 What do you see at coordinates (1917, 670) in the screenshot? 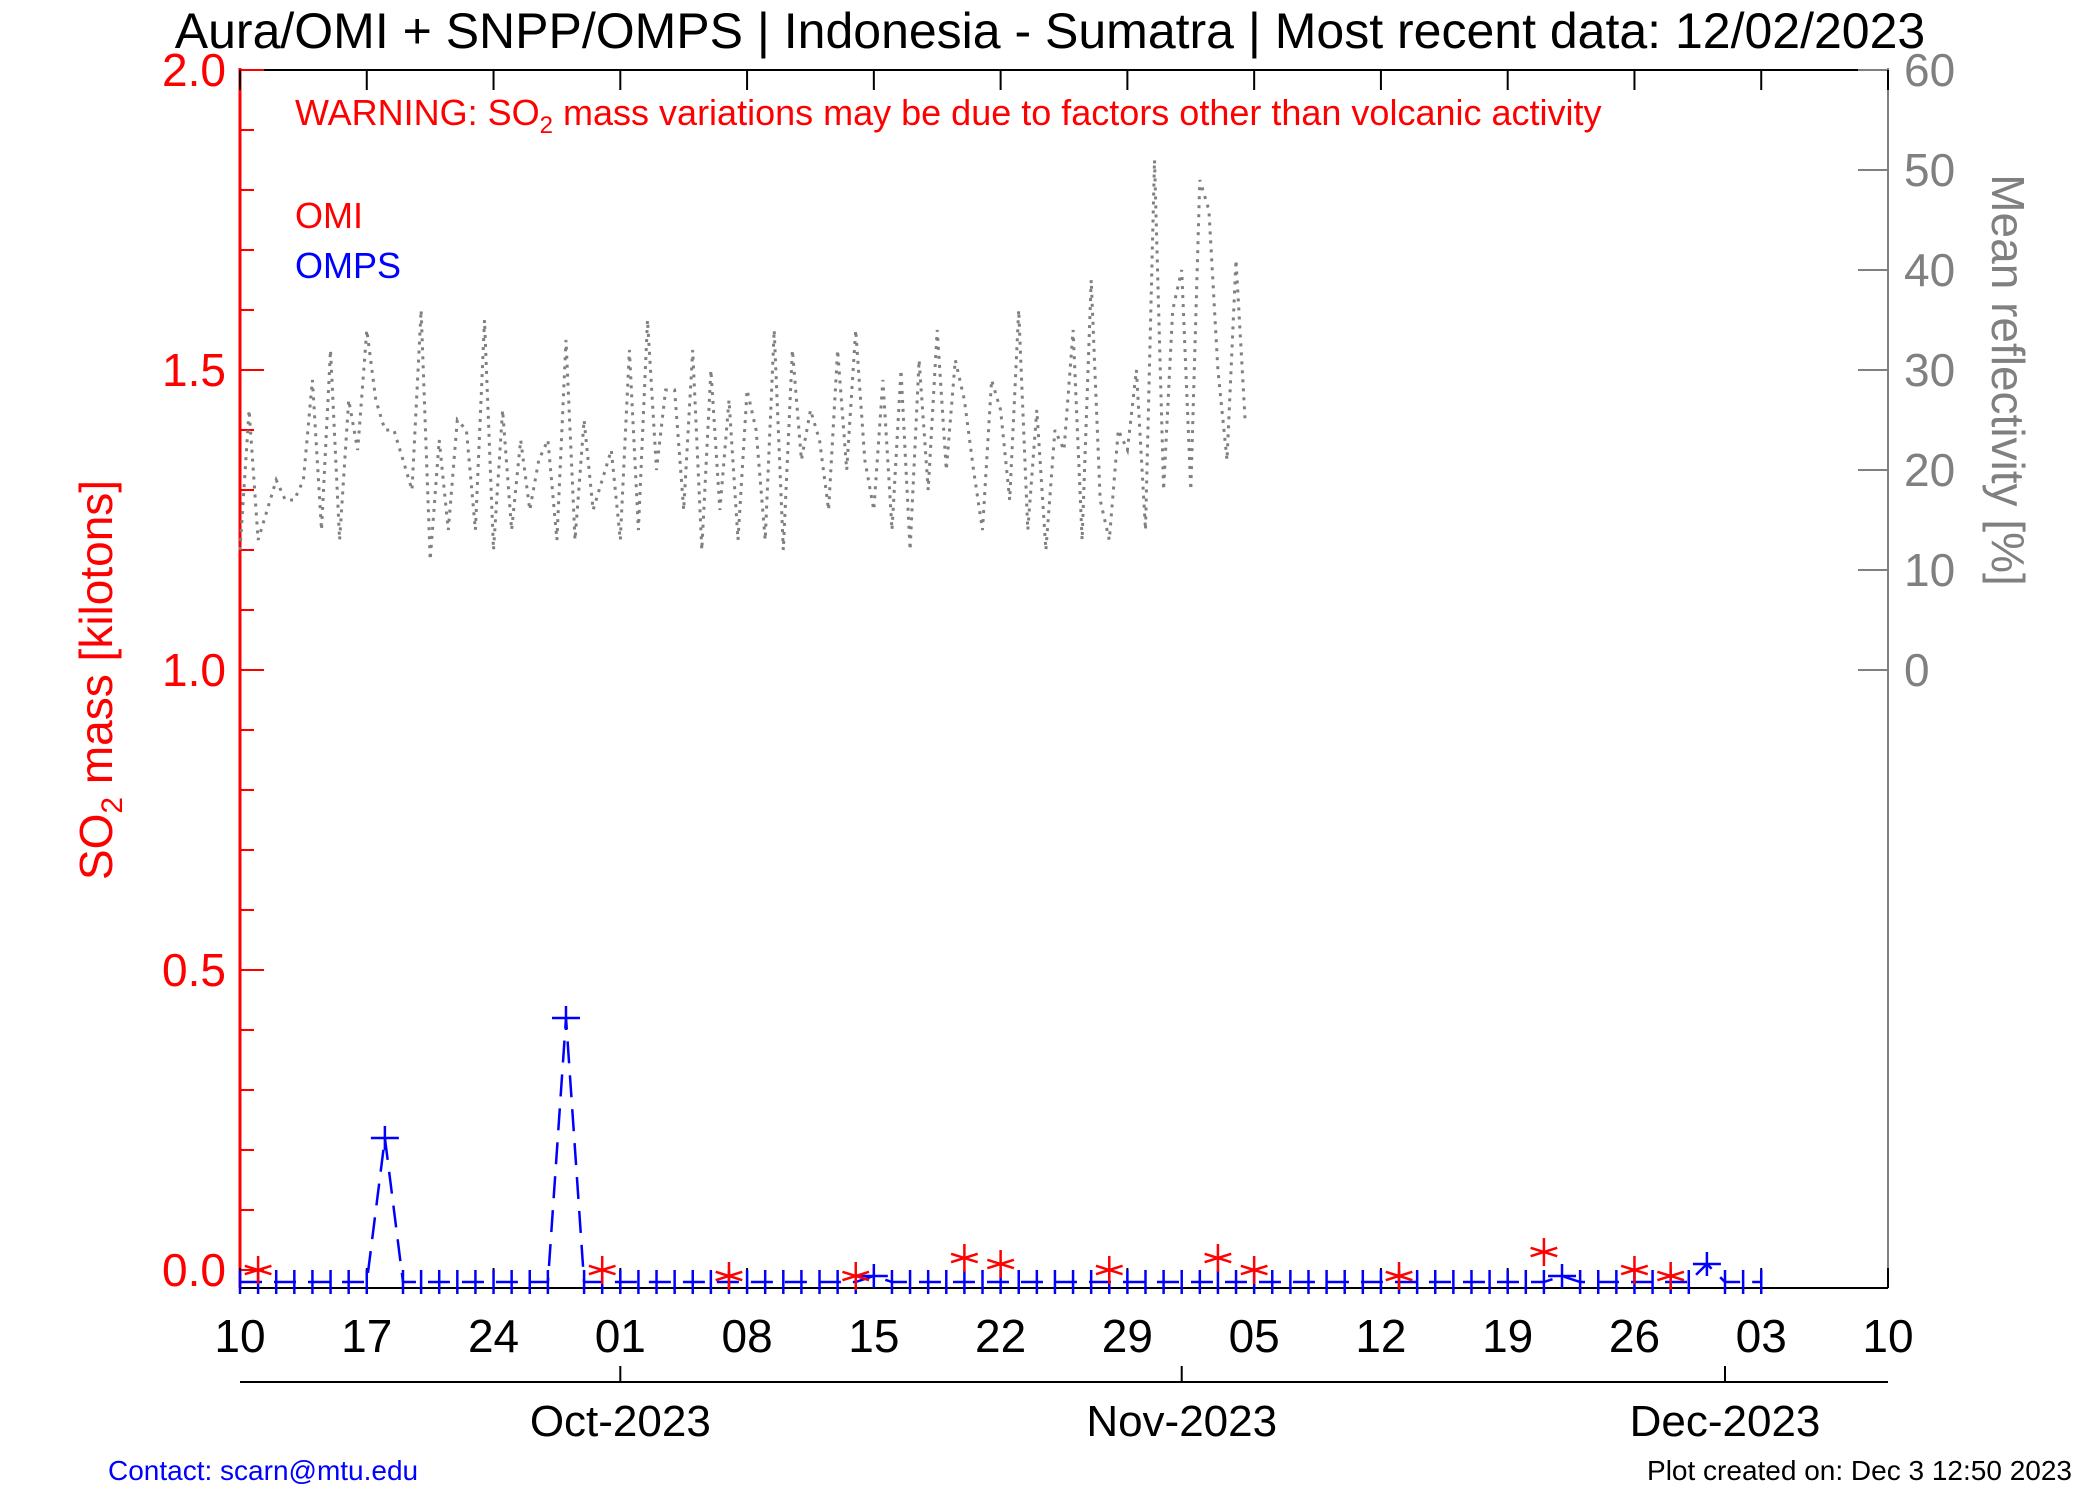
I see `right-tick-label: 0` at bounding box center [1917, 670].